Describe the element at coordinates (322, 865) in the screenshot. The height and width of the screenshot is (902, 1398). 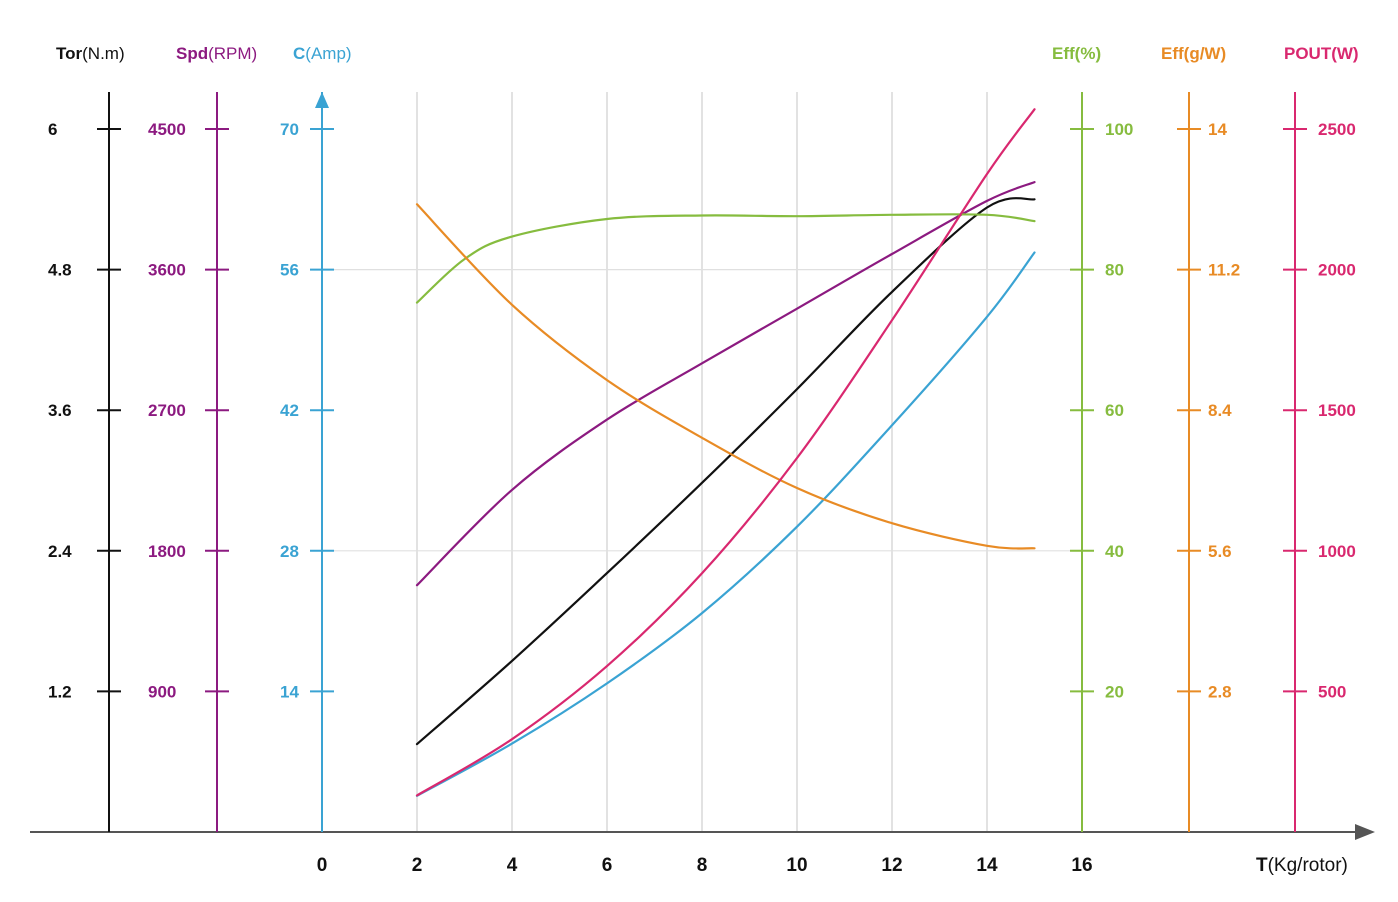
I see `x-tick-label-0: 0` at that location.